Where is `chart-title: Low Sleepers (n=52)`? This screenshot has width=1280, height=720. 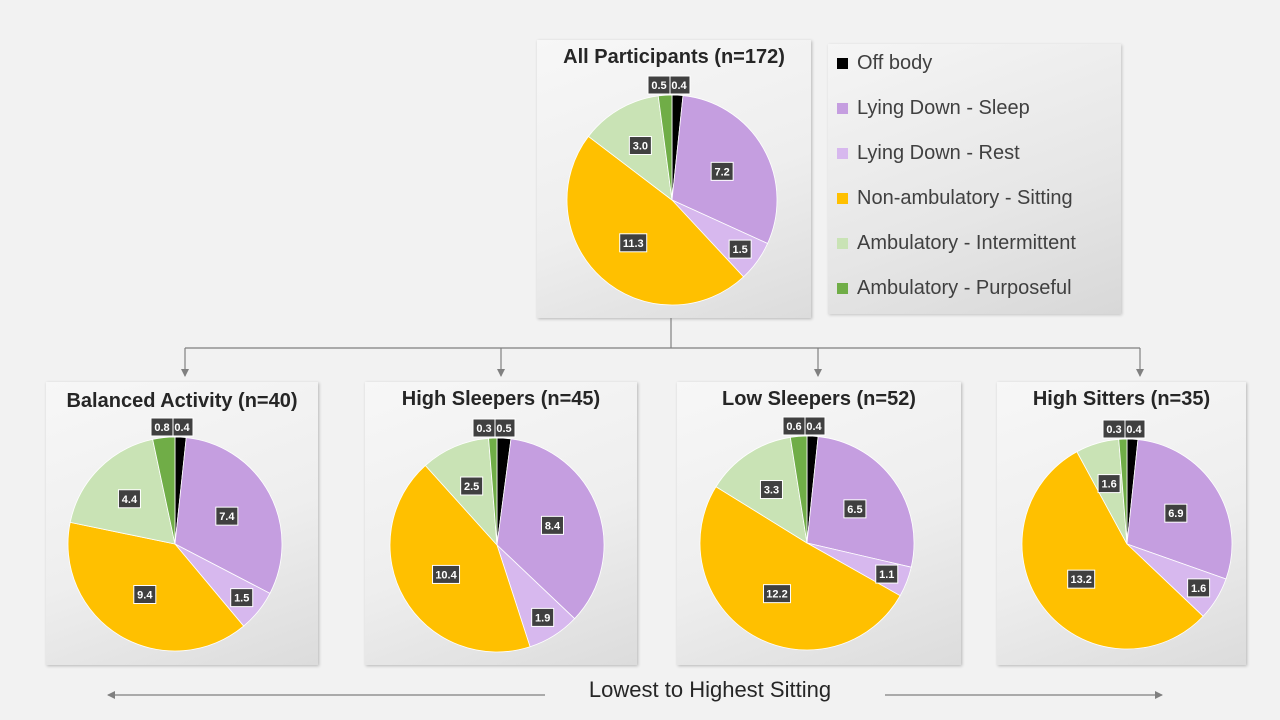
chart-title: Low Sleepers (n=52) is located at coordinates (819, 399).